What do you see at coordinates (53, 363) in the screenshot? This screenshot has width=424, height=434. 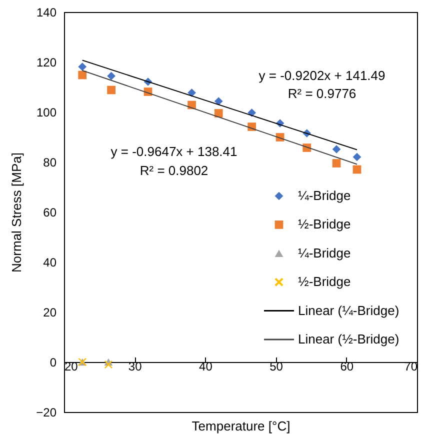 I see `y-tick-label: 0` at bounding box center [53, 363].